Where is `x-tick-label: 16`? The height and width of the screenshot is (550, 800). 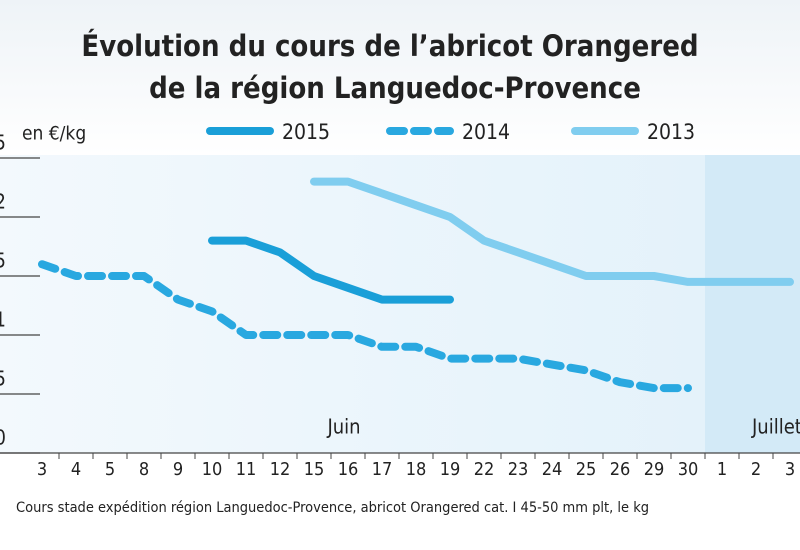 x-tick-label: 16 is located at coordinates (348, 469).